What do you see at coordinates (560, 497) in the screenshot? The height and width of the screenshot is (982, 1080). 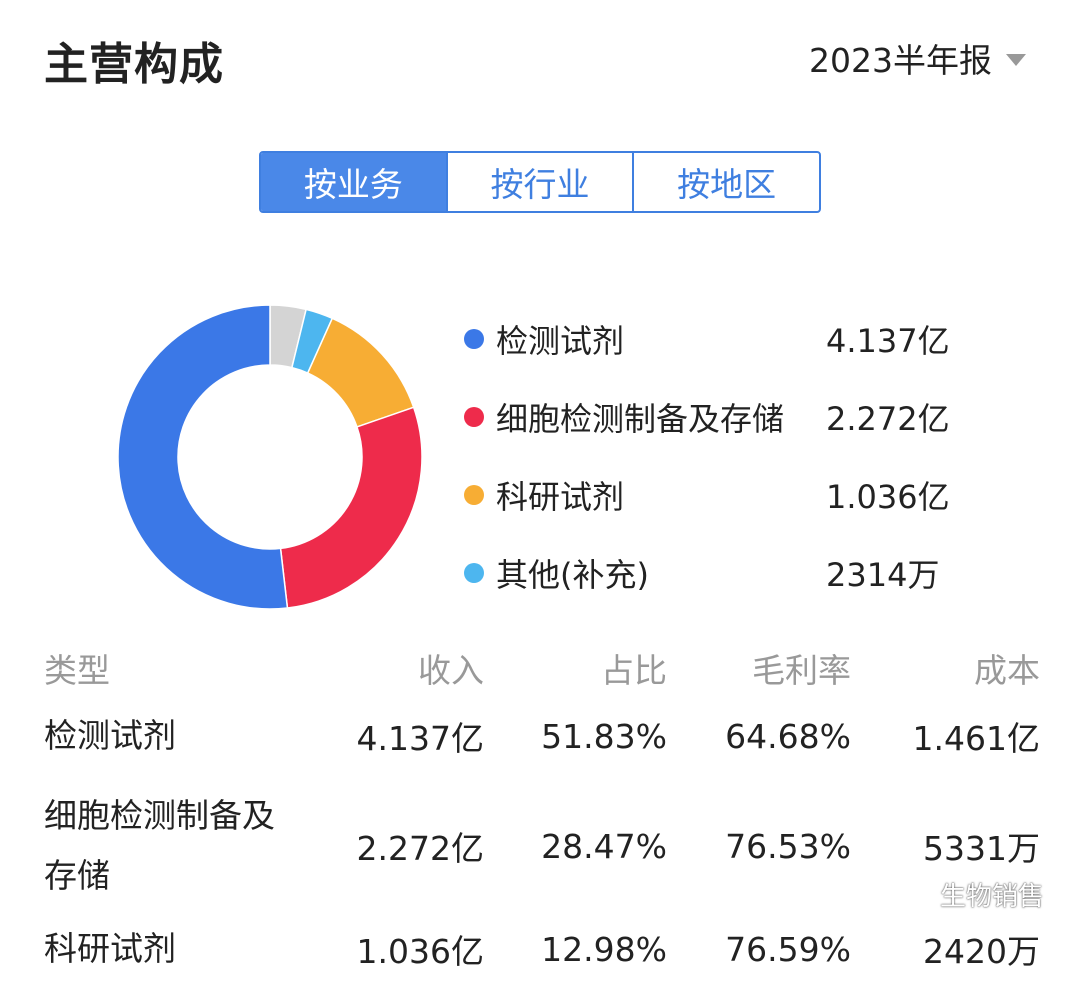 I see `legend-label: 科研试剂` at bounding box center [560, 497].